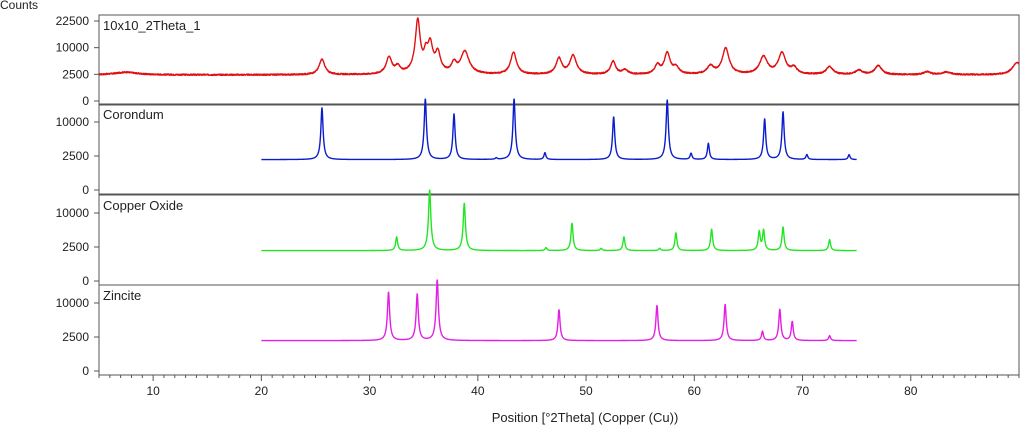 The height and width of the screenshot is (437, 1024). What do you see at coordinates (122, 295) in the screenshot?
I see `panel-label: Zincite` at bounding box center [122, 295].